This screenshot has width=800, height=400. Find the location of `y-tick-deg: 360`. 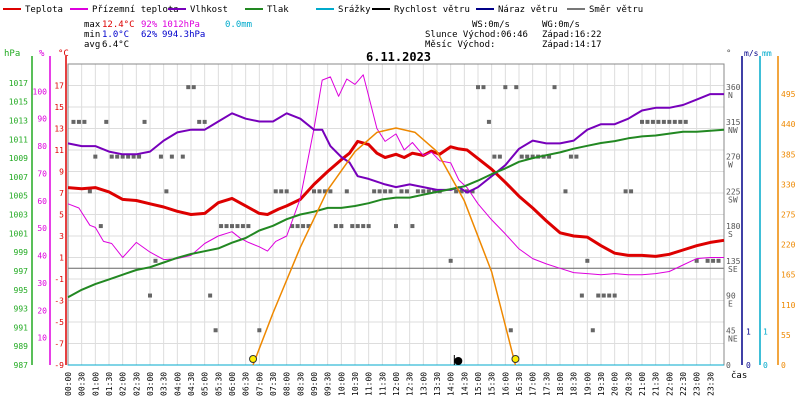

y-tick-deg: 360 is located at coordinates (733, 87).